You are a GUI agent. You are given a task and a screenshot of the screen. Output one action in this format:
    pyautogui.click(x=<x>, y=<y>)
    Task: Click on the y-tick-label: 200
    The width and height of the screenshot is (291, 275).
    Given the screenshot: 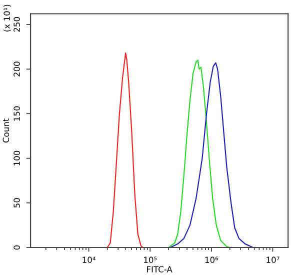 What is the action you would take?
    pyautogui.click(x=17, y=69)
    